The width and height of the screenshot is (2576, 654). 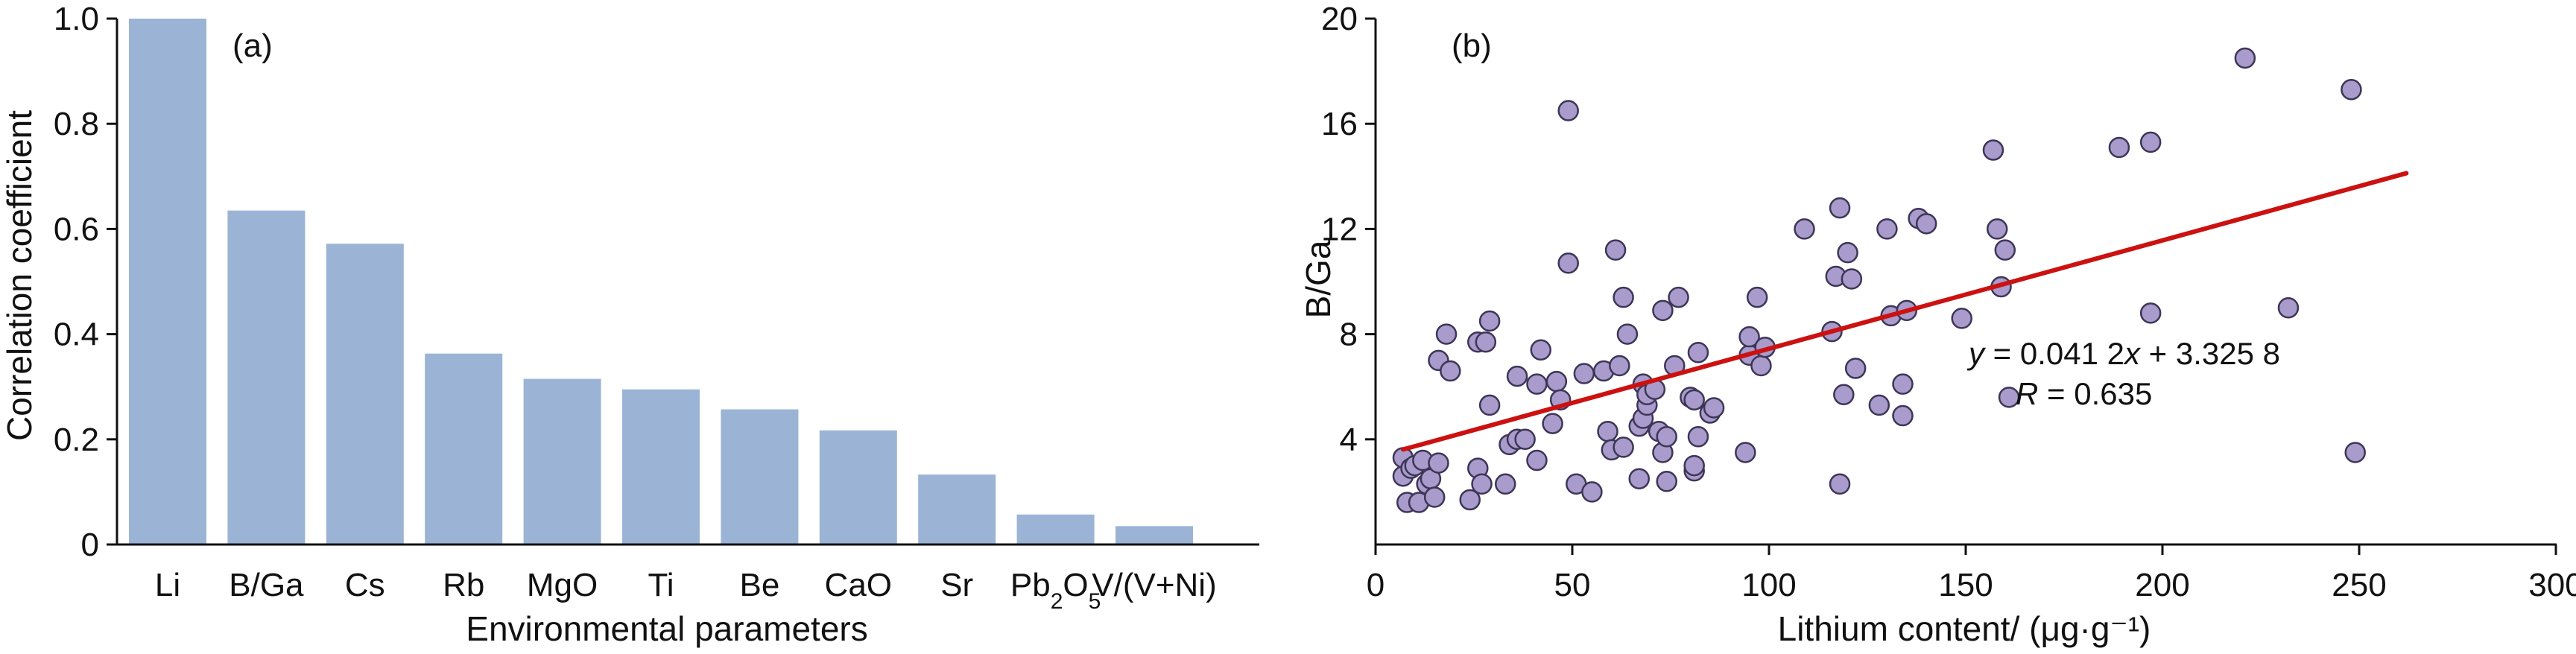 I want to click on eq-y-var: y, so click(x=1976, y=354).